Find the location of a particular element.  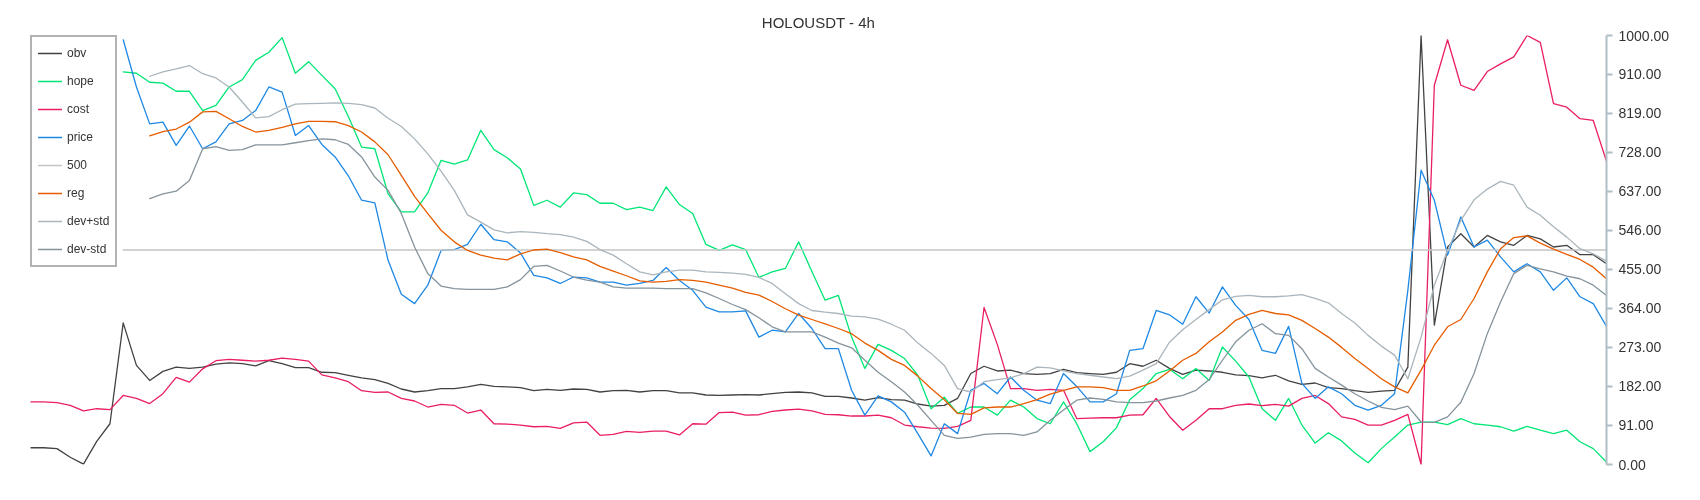

legend-label: obv is located at coordinates (77, 53).